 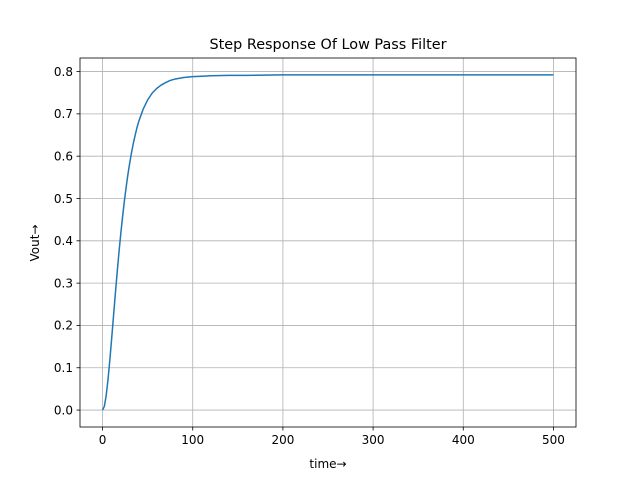 I want to click on x-axis-label: time→, so click(x=327, y=464).